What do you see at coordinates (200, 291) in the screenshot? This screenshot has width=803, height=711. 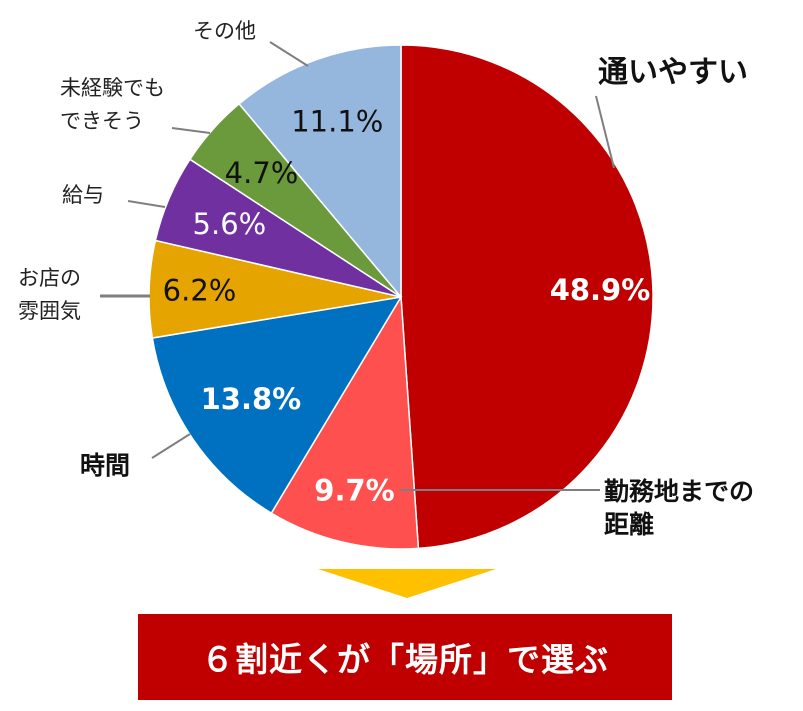 I see `value-label-4: 6.2%` at bounding box center [200, 291].